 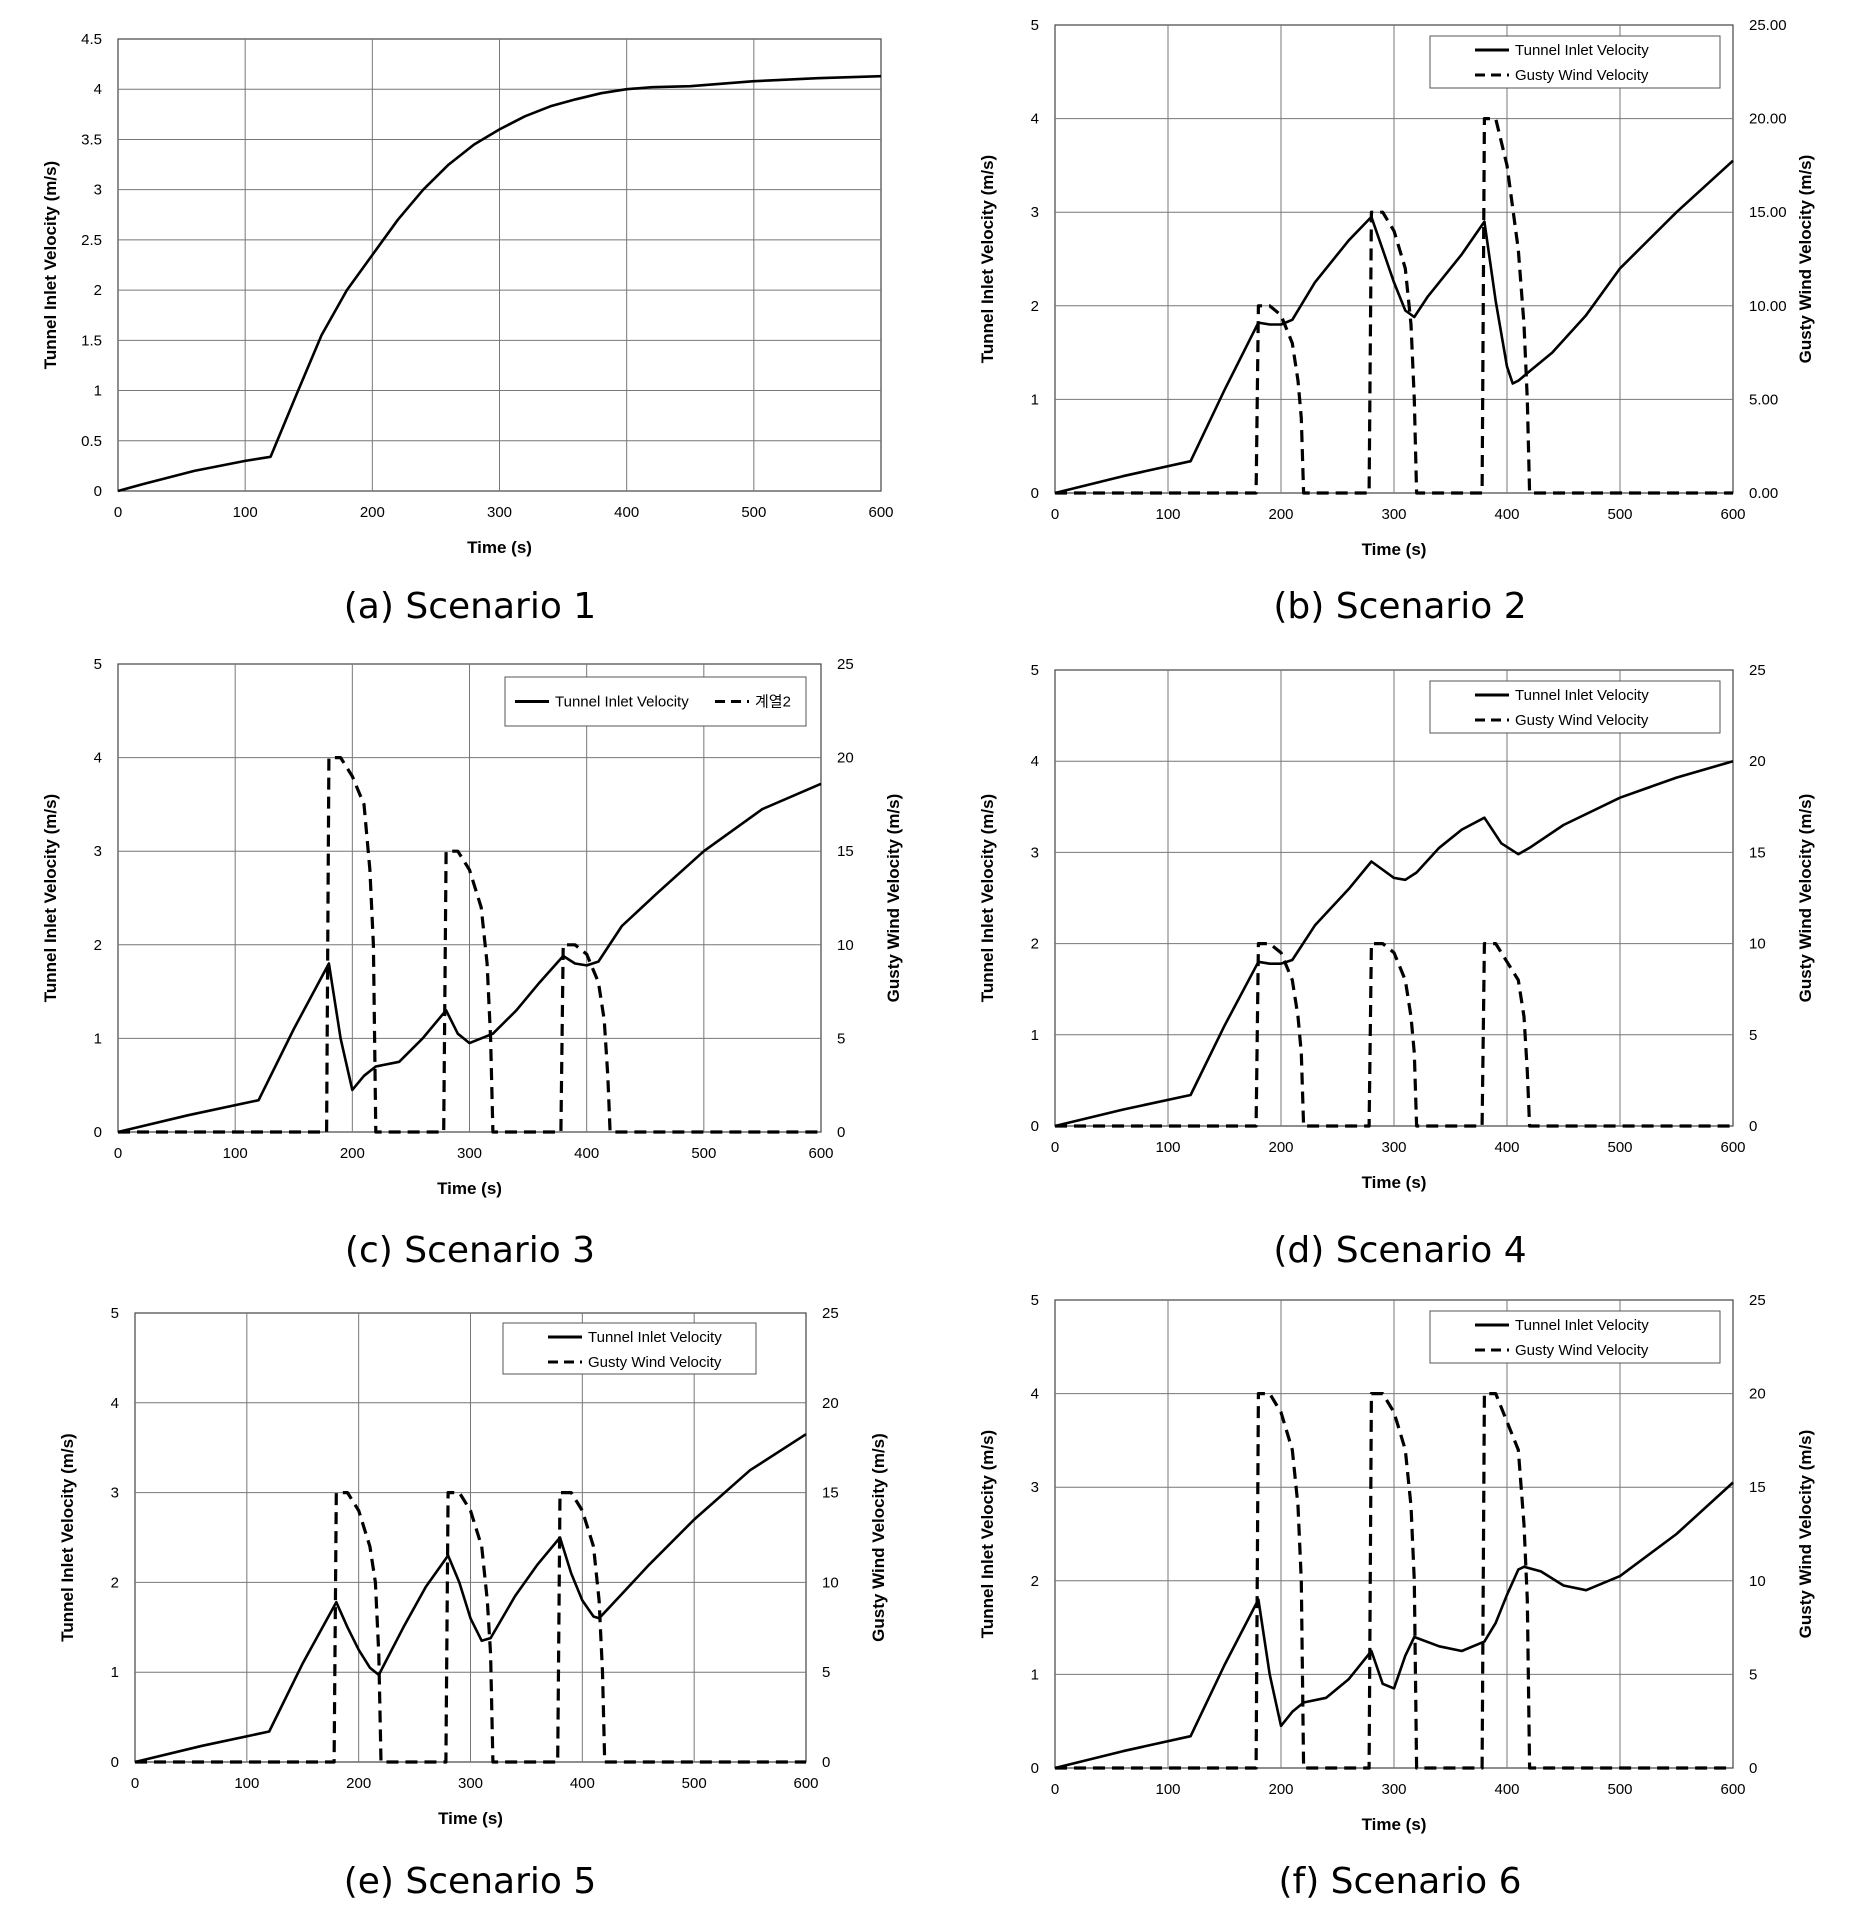 What do you see at coordinates (1506, 1789) in the screenshot?
I see `x-tick-label: 400` at bounding box center [1506, 1789].